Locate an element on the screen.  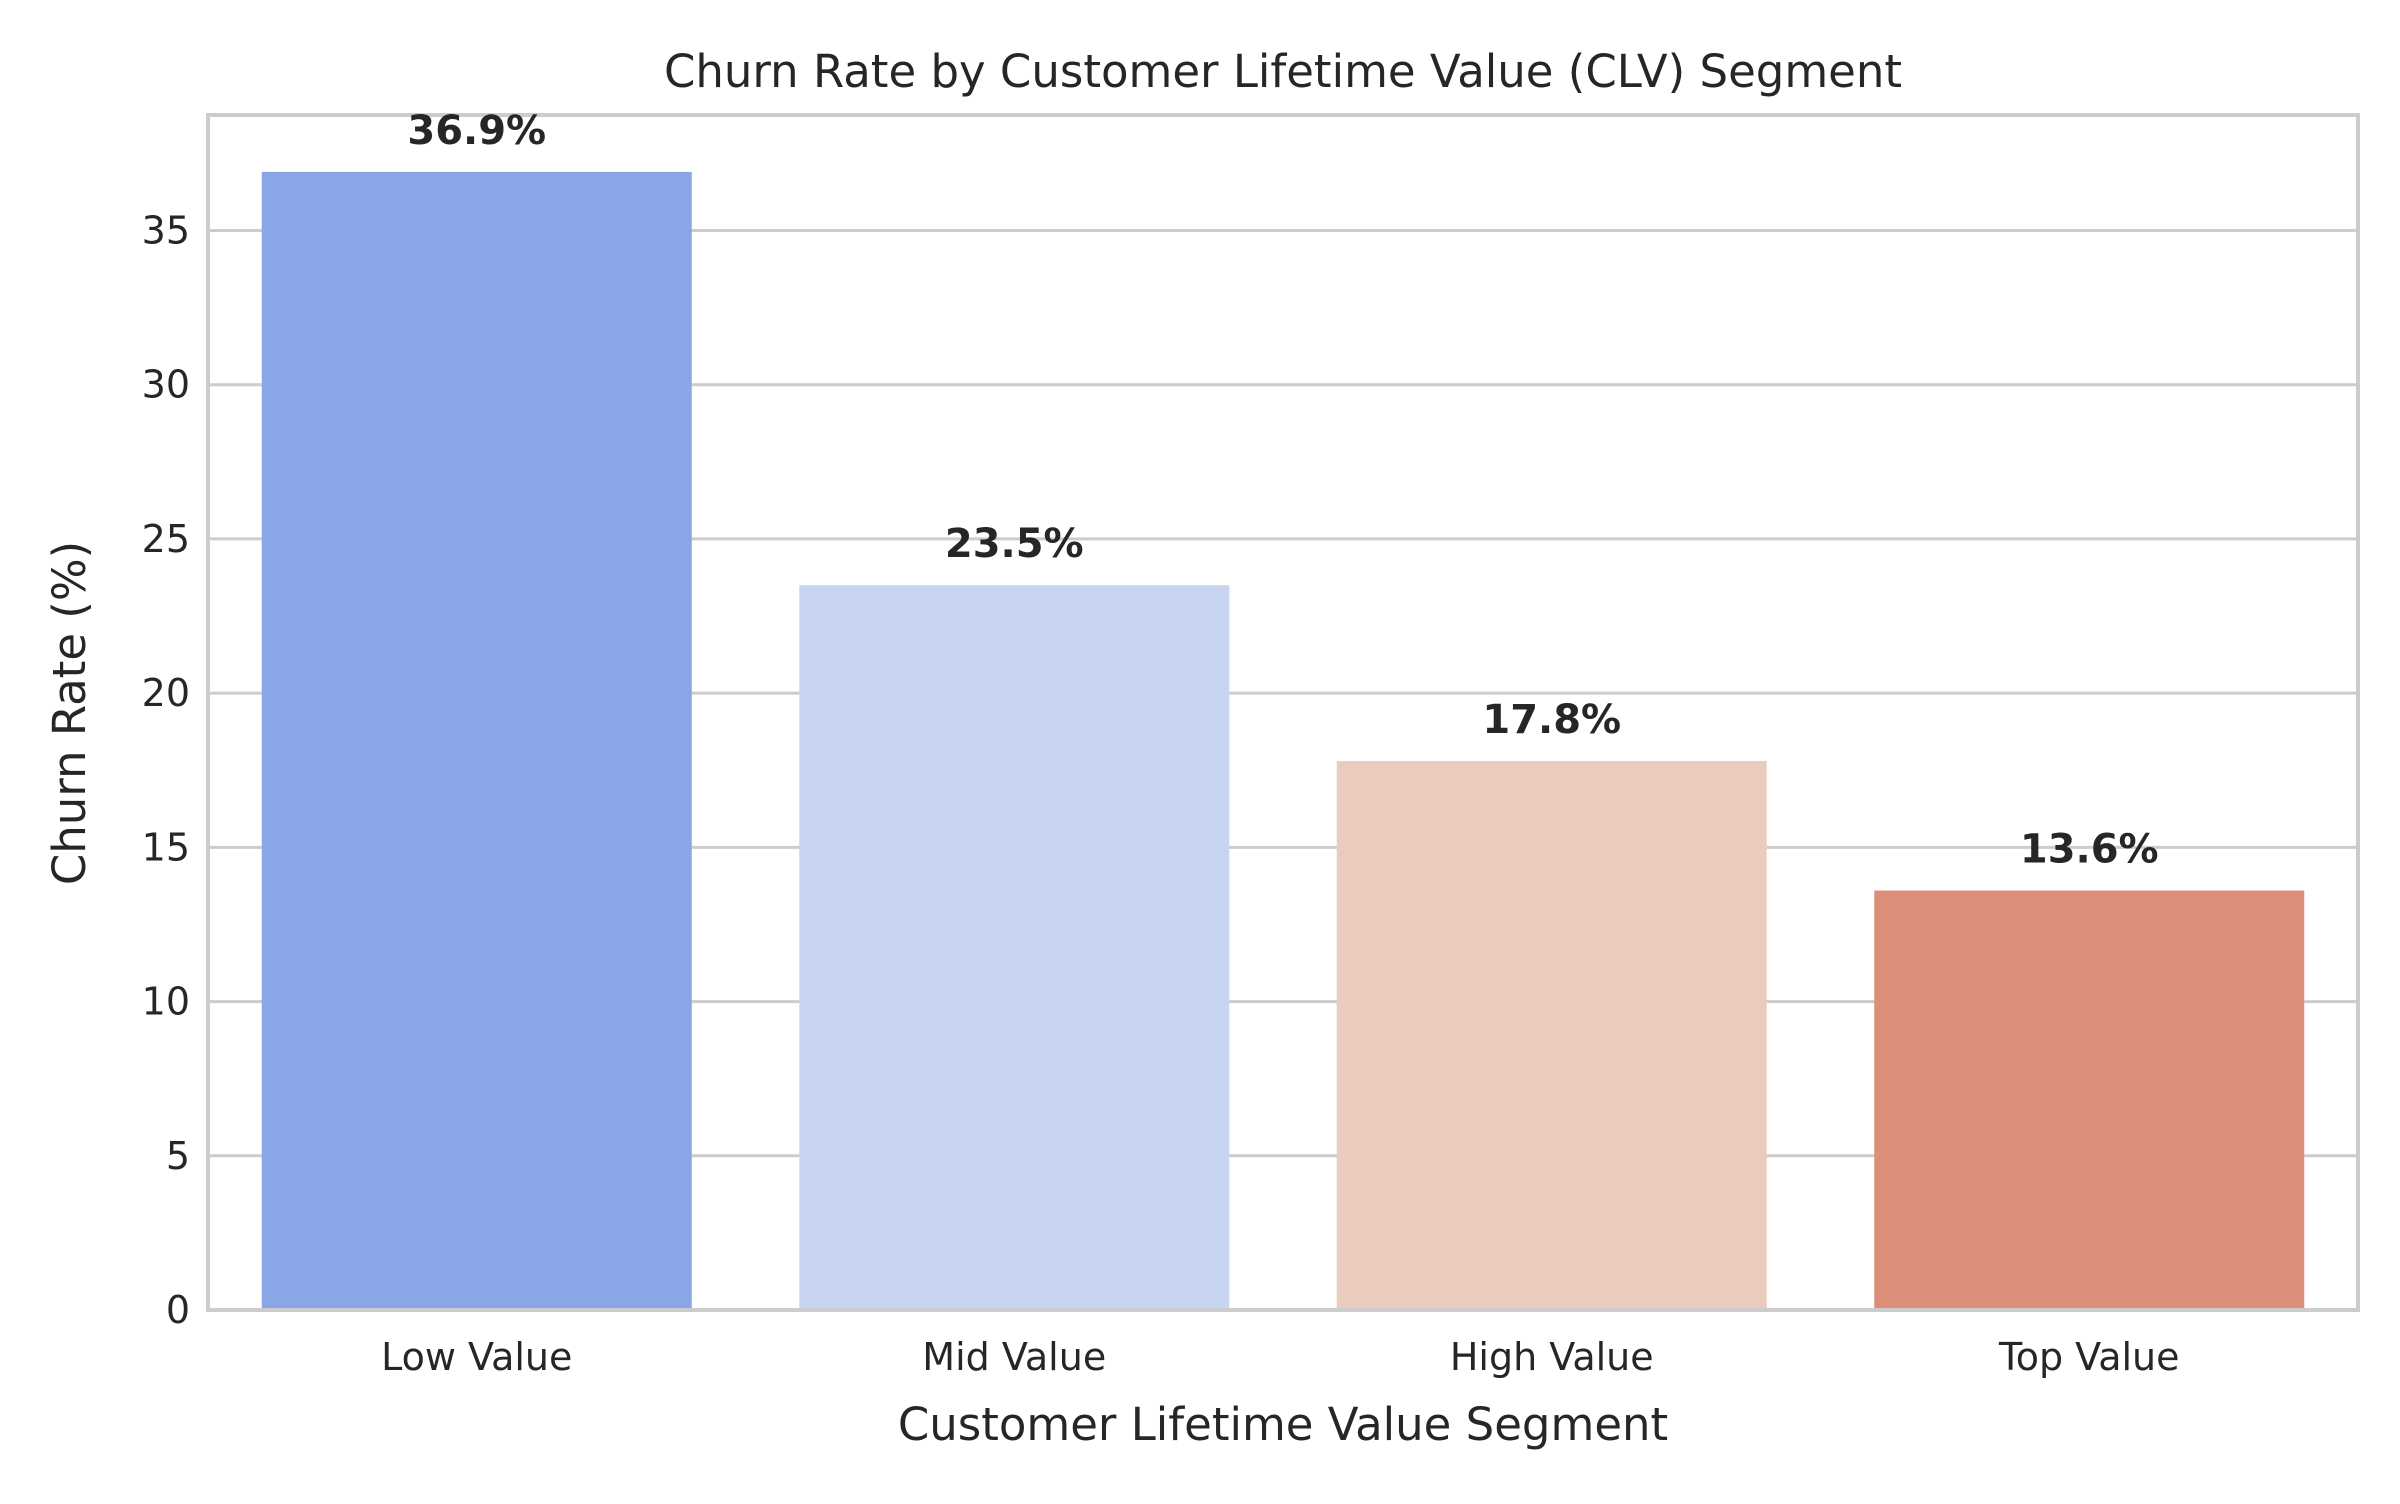
y-axis-ticks: 0 5 10 15 20 25 30 35 is located at coordinates (166, 770).